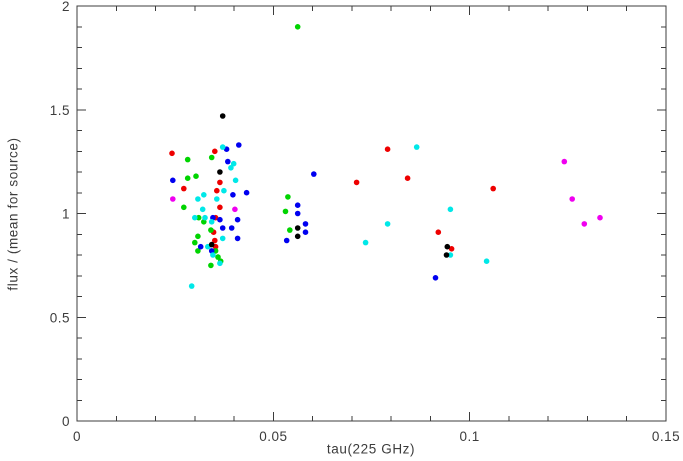  What do you see at coordinates (77, 436) in the screenshot?
I see `x-tick-label: 0` at bounding box center [77, 436].